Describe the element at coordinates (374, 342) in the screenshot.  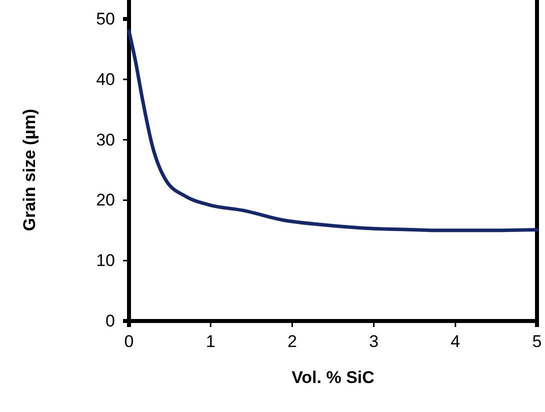
I see `x-tick-label: 3` at that location.